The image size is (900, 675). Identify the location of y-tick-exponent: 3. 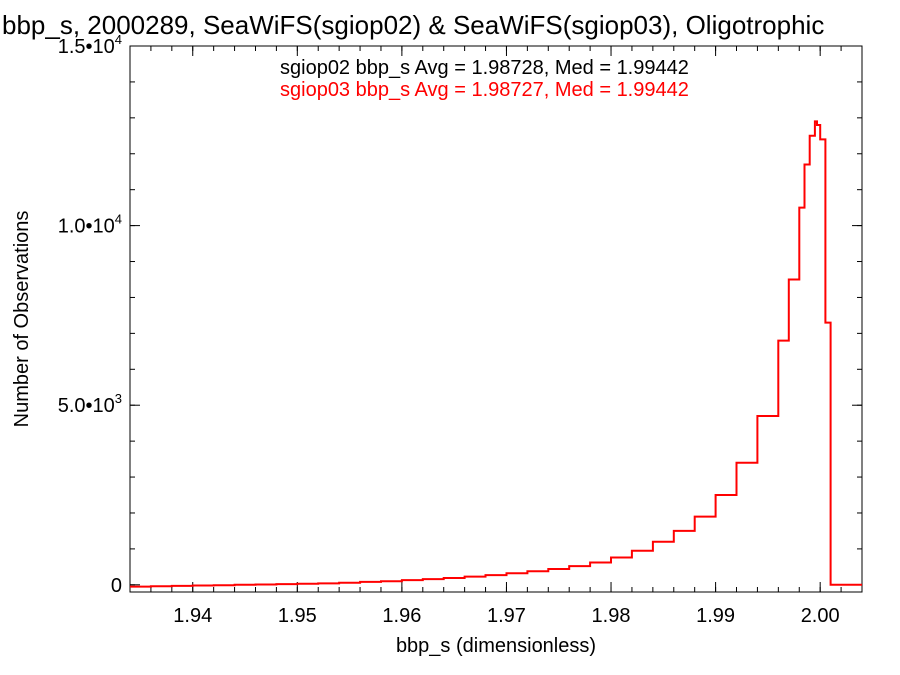
(118, 398).